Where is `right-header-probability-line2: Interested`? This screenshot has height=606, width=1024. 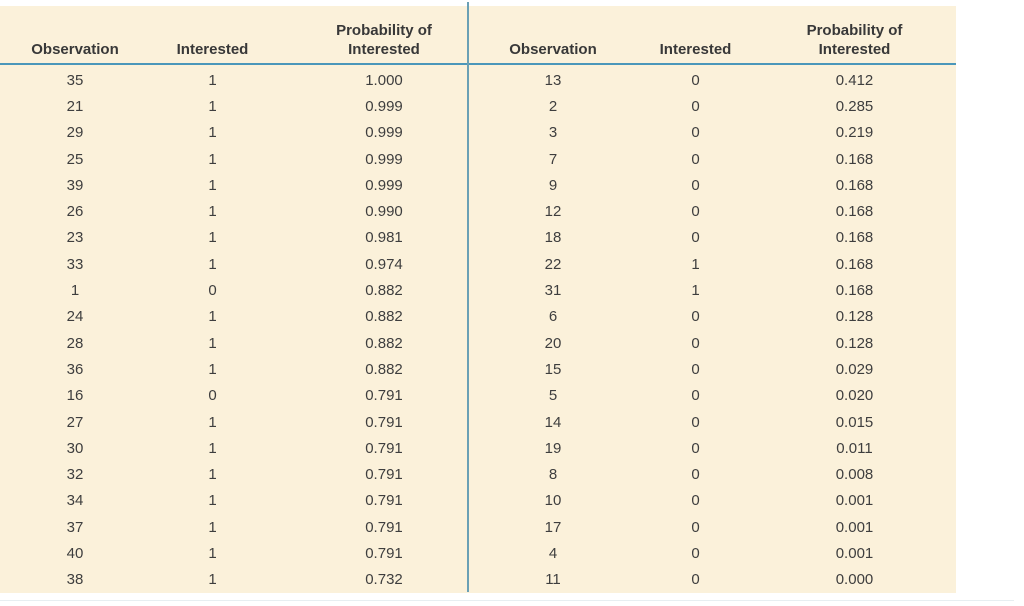 right-header-probability-line2: Interested is located at coordinates (854, 49).